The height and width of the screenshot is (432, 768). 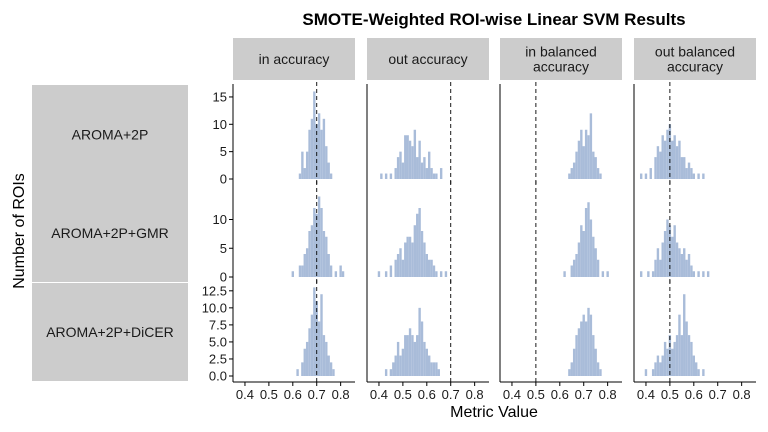 What do you see at coordinates (451, 394) in the screenshot?
I see `x-tick-label: 0.7` at bounding box center [451, 394].